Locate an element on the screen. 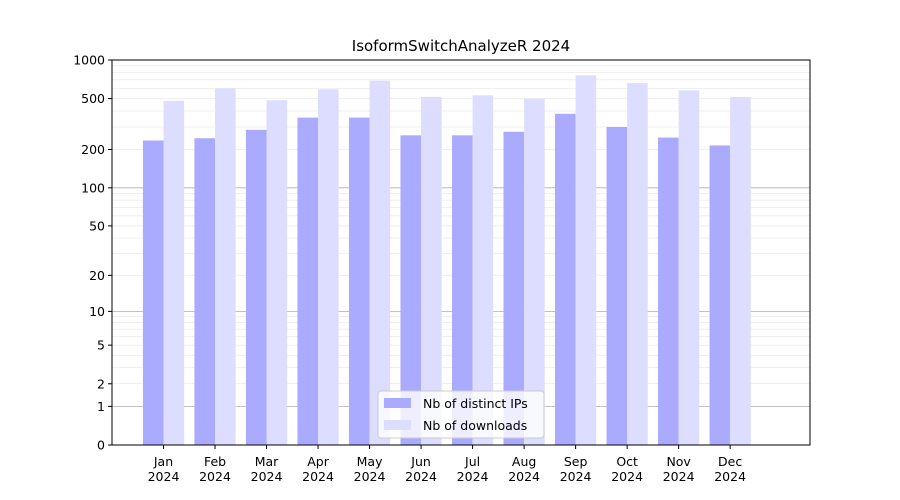 The height and width of the screenshot is (500, 900). y-tick-label: 50 is located at coordinates (97, 225).